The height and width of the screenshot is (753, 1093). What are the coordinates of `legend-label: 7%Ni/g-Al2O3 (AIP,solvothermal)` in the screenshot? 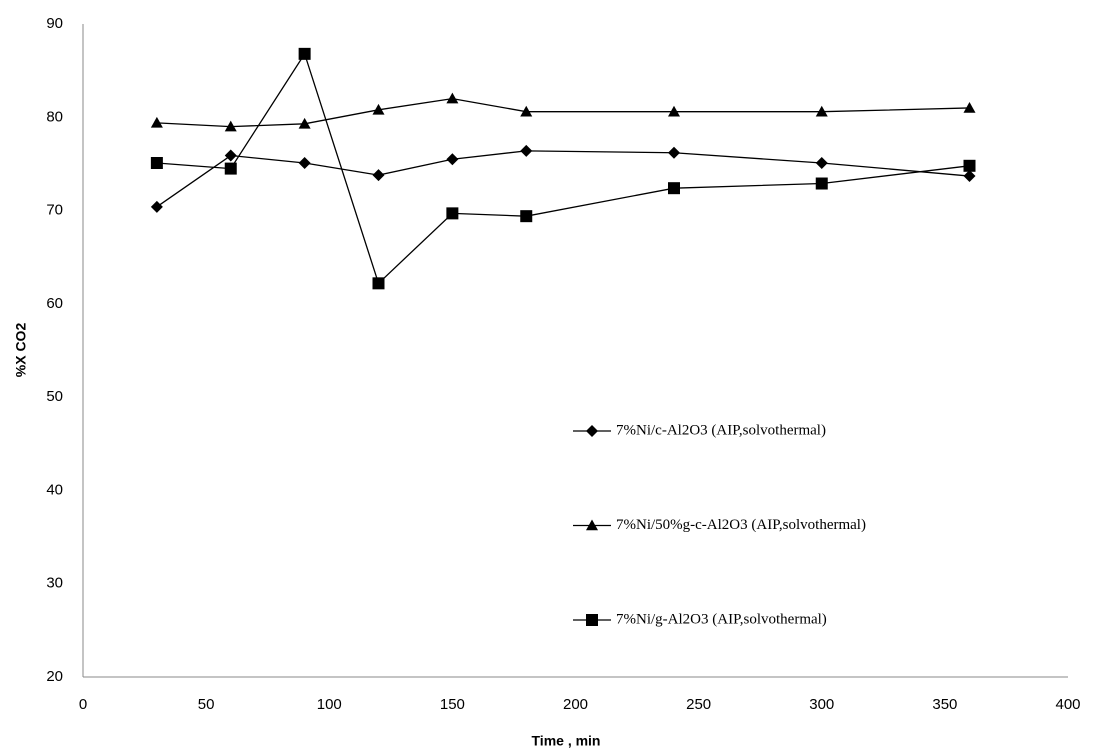 It's located at (721, 619).